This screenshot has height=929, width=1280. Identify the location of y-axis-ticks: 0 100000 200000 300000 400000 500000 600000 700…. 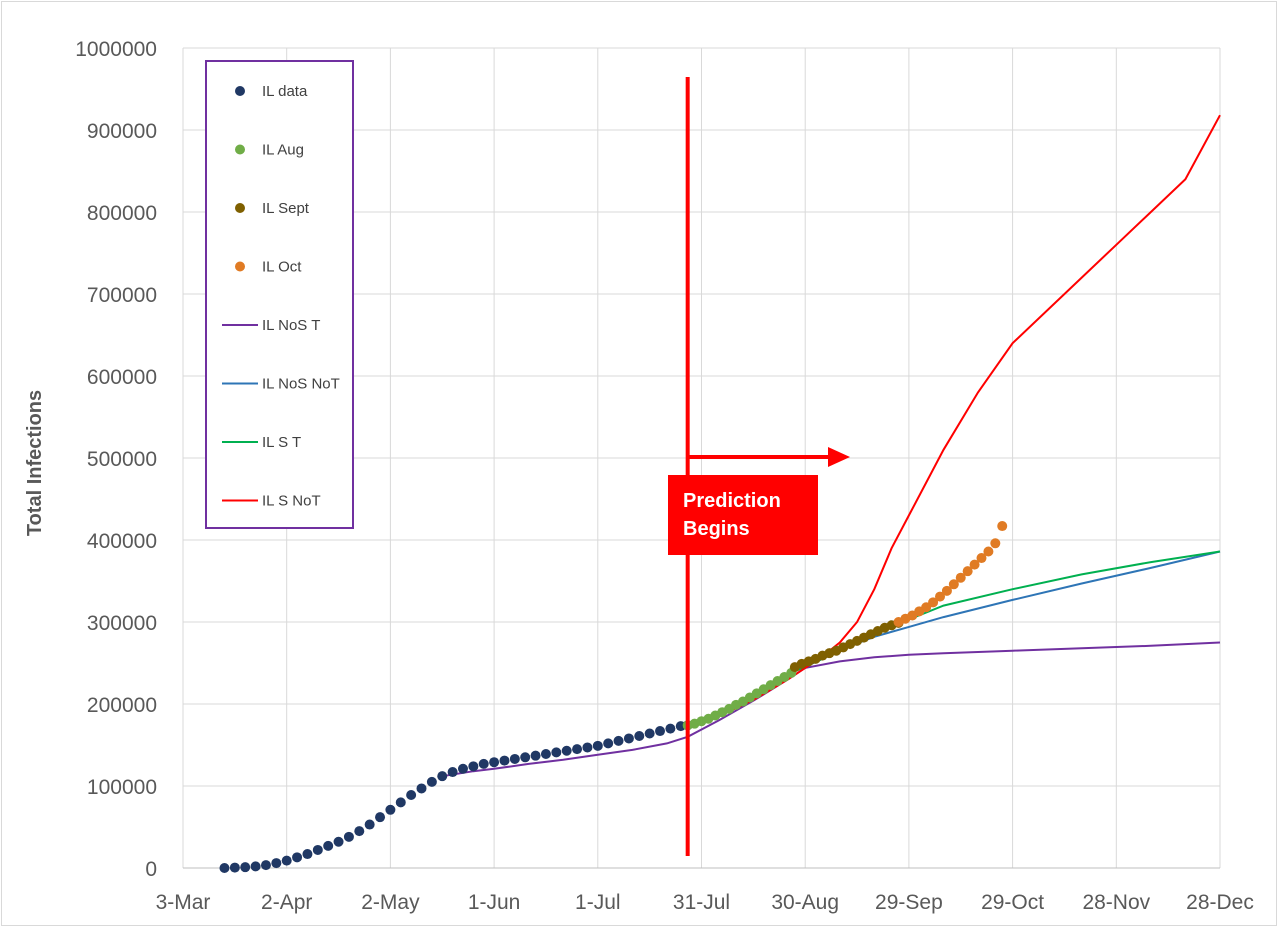
(116, 459).